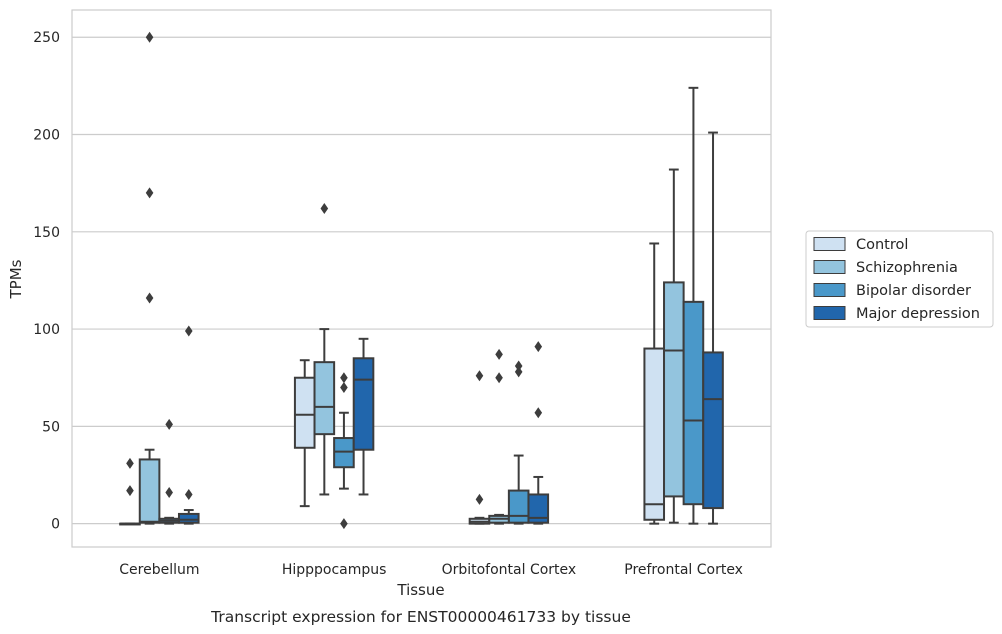 This screenshot has width=1002, height=634. I want to click on y-tick-labels: 0 50 100 150 200 250, so click(46, 281).